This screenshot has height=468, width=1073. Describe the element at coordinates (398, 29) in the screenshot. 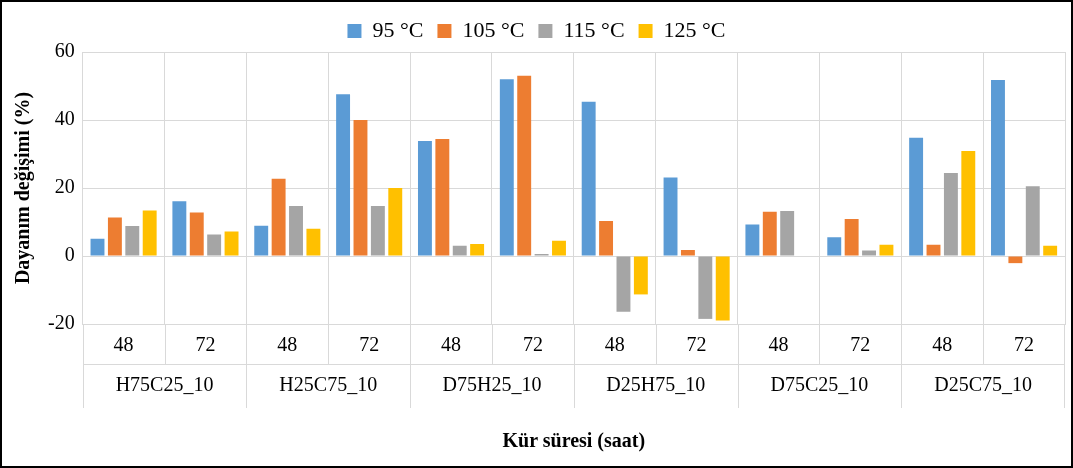

I see `legend-label: 95 °C` at that location.